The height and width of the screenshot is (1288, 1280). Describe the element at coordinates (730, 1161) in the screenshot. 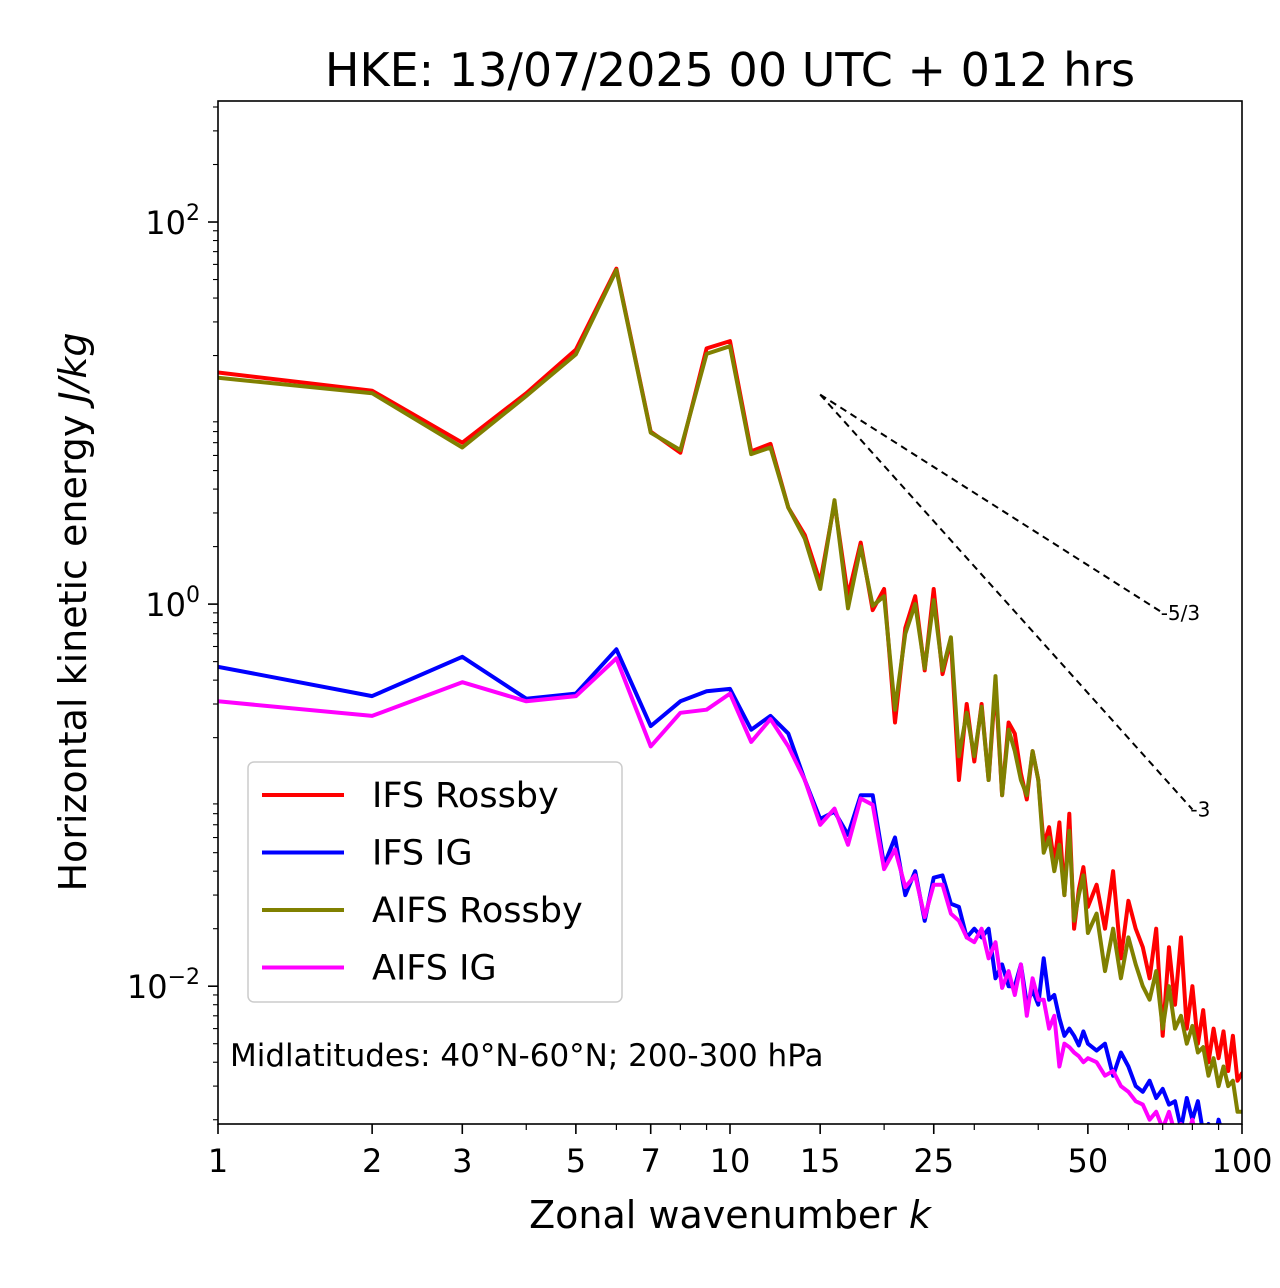

I see `x-tick-label: 10` at that location.